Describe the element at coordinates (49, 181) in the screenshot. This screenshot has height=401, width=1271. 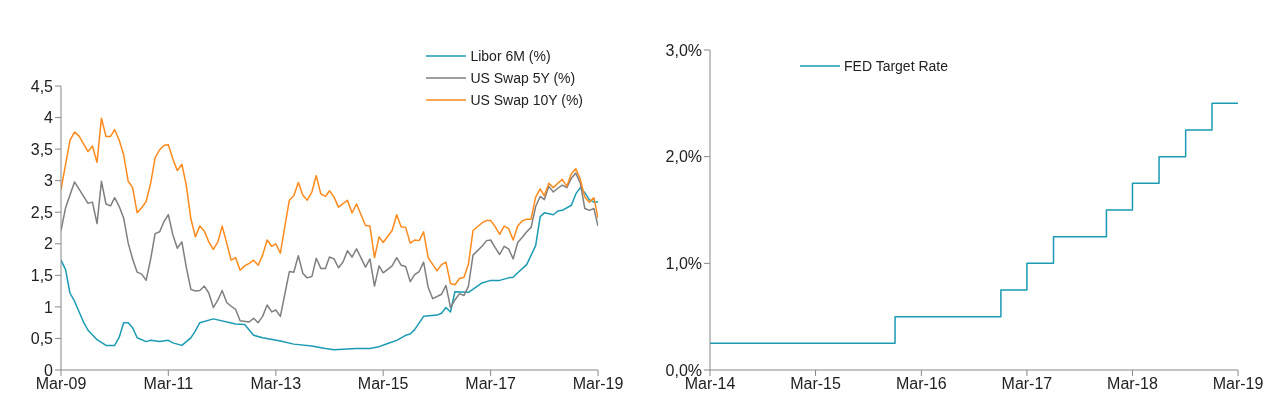
I see `y-tick-label: 3` at that location.